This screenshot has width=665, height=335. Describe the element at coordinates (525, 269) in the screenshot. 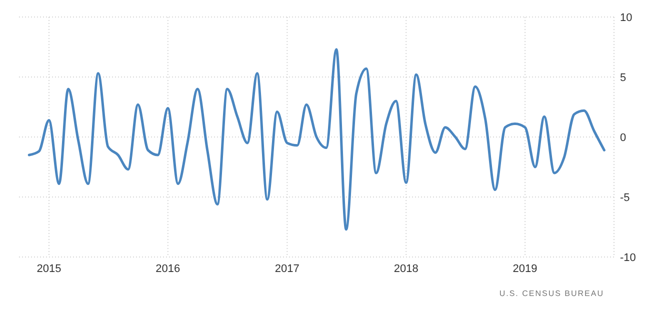

I see `x-tick-label: 2019` at that location.